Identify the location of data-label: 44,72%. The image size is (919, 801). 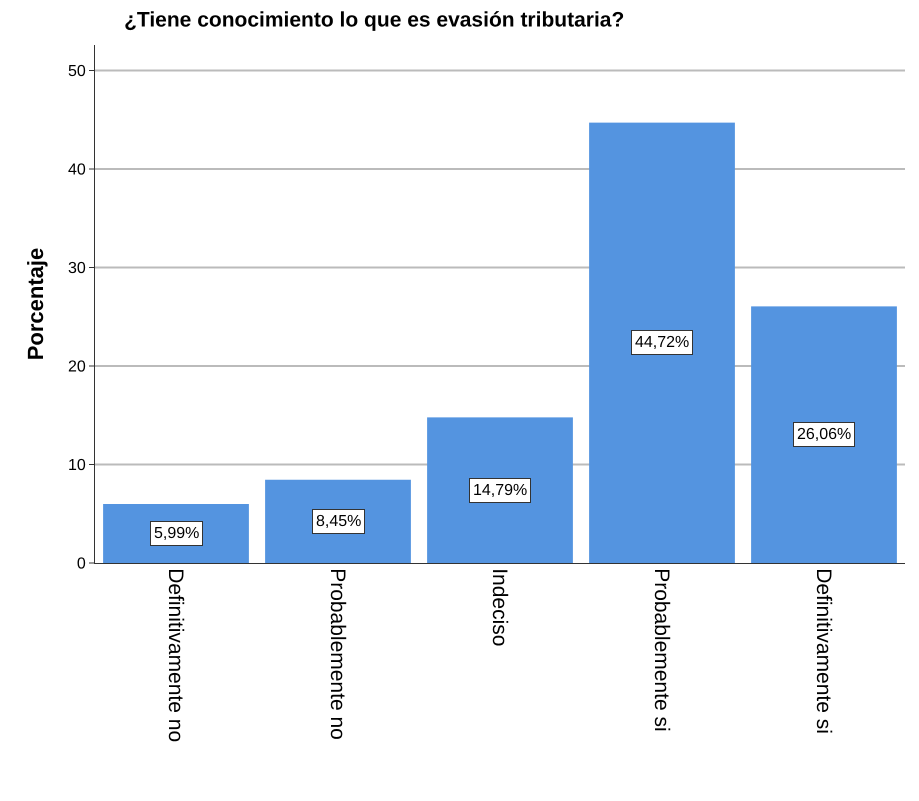
(662, 342).